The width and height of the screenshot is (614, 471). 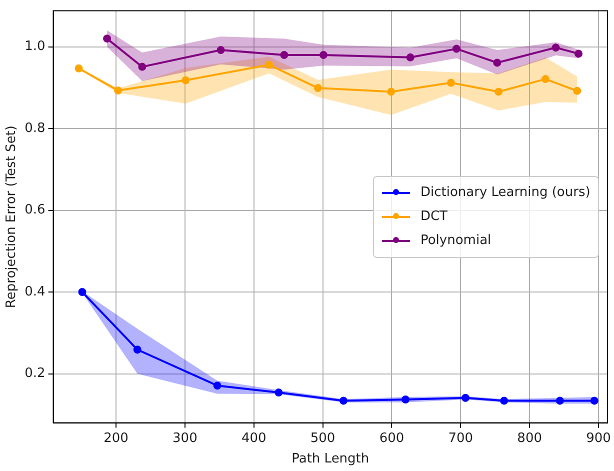 What do you see at coordinates (323, 438) in the screenshot?
I see `x-tick-label: 500` at bounding box center [323, 438].